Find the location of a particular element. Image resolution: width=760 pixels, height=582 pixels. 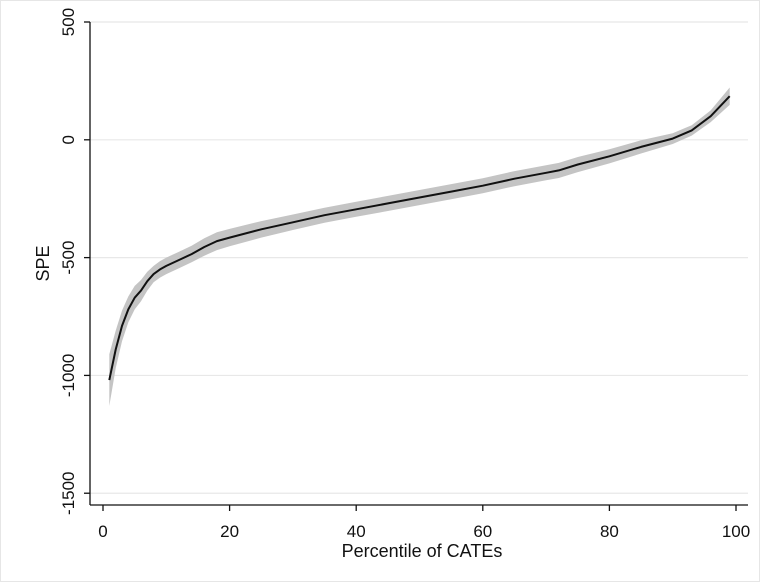

x-tick-label: 20 is located at coordinates (229, 531).